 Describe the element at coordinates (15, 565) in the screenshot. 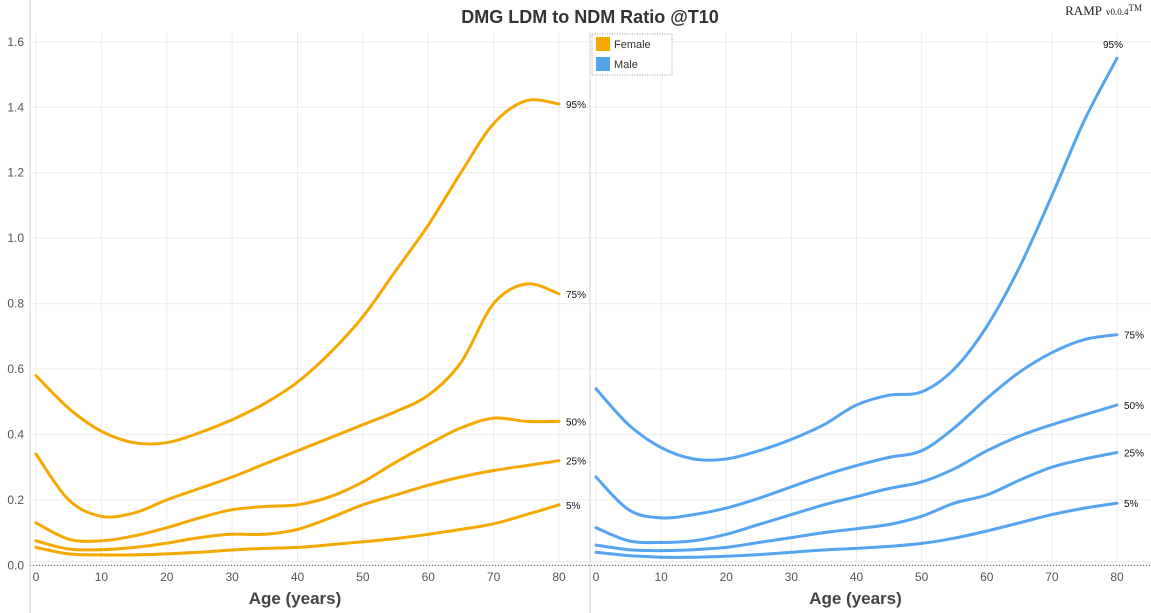

I see `y-tick-label: 0.0` at that location.